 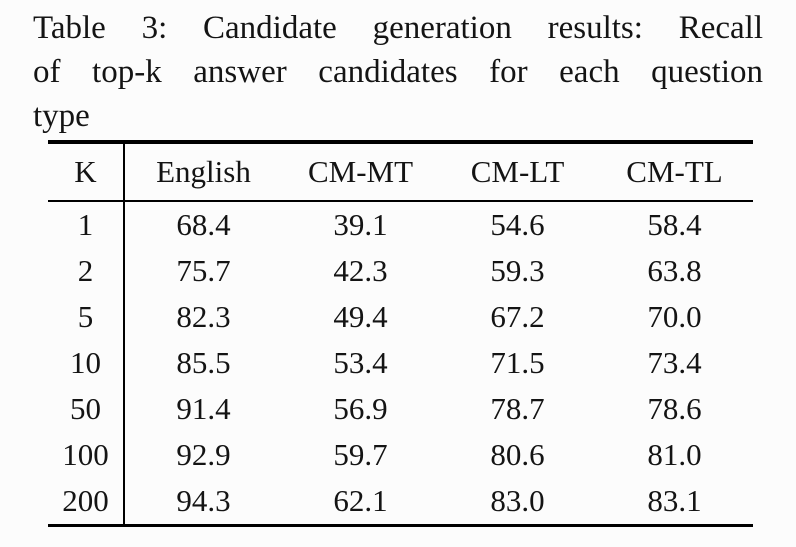 I want to click on cell-k: 200, so click(x=86, y=502).